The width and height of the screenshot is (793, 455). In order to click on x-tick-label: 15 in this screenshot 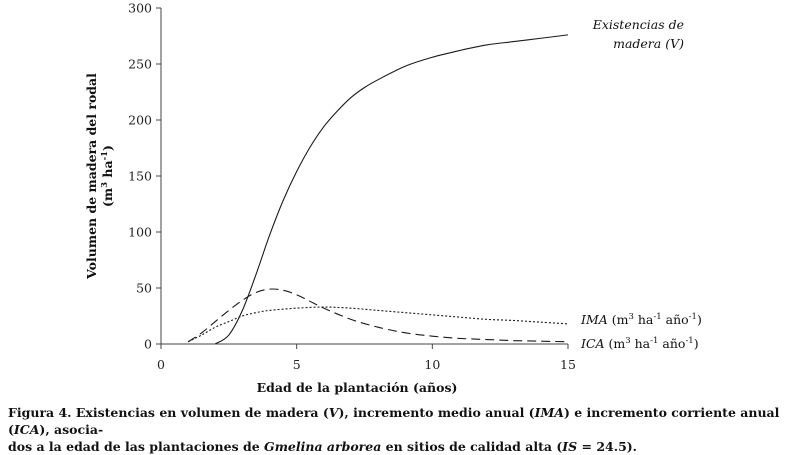, I will do `click(568, 364)`.